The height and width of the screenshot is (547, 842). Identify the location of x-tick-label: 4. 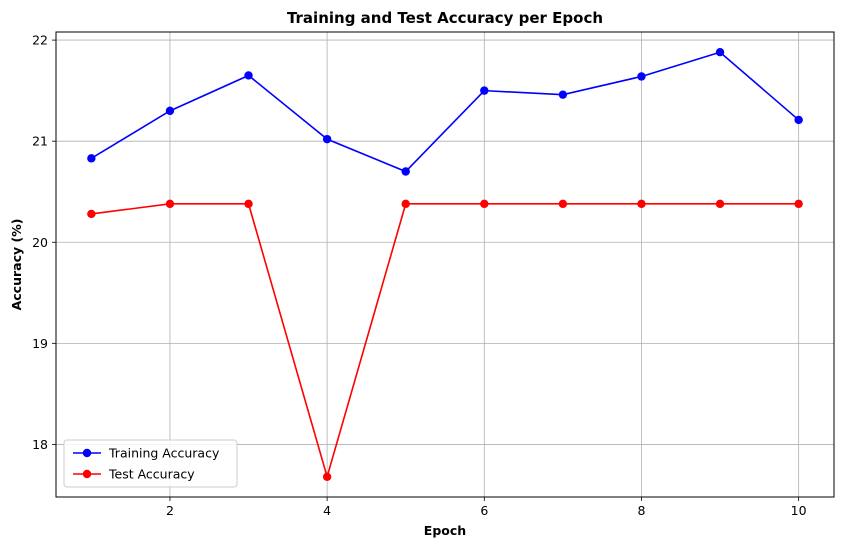
(327, 510).